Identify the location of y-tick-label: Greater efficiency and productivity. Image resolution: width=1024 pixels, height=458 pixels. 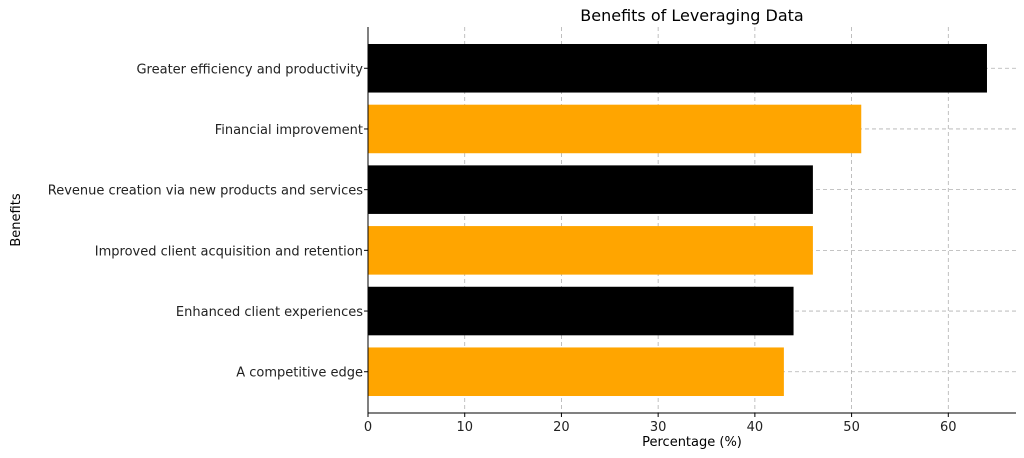
(249, 69).